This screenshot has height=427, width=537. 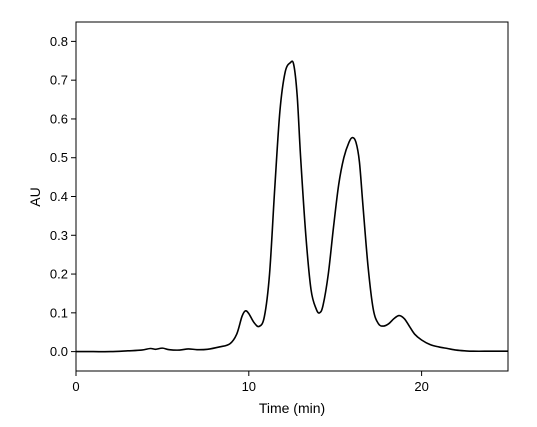 What do you see at coordinates (59, 118) in the screenshot?
I see `y-tick-label: 0.6` at bounding box center [59, 118].